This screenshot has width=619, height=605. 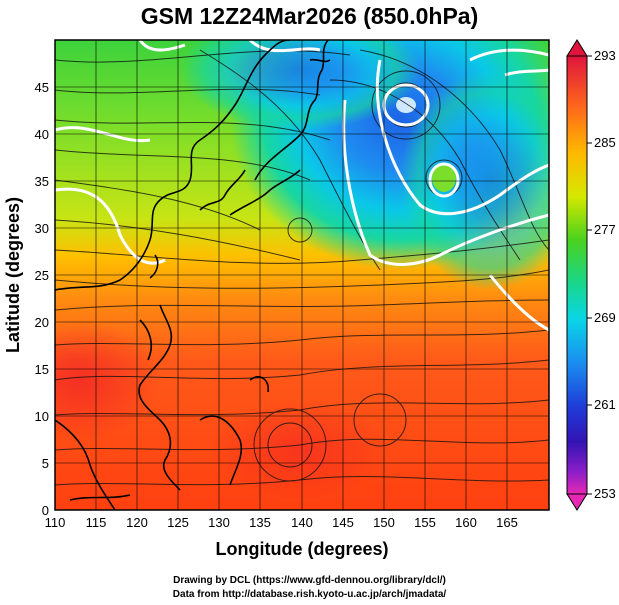 What do you see at coordinates (466, 522) in the screenshot?
I see `x-tick-160: 160` at bounding box center [466, 522].